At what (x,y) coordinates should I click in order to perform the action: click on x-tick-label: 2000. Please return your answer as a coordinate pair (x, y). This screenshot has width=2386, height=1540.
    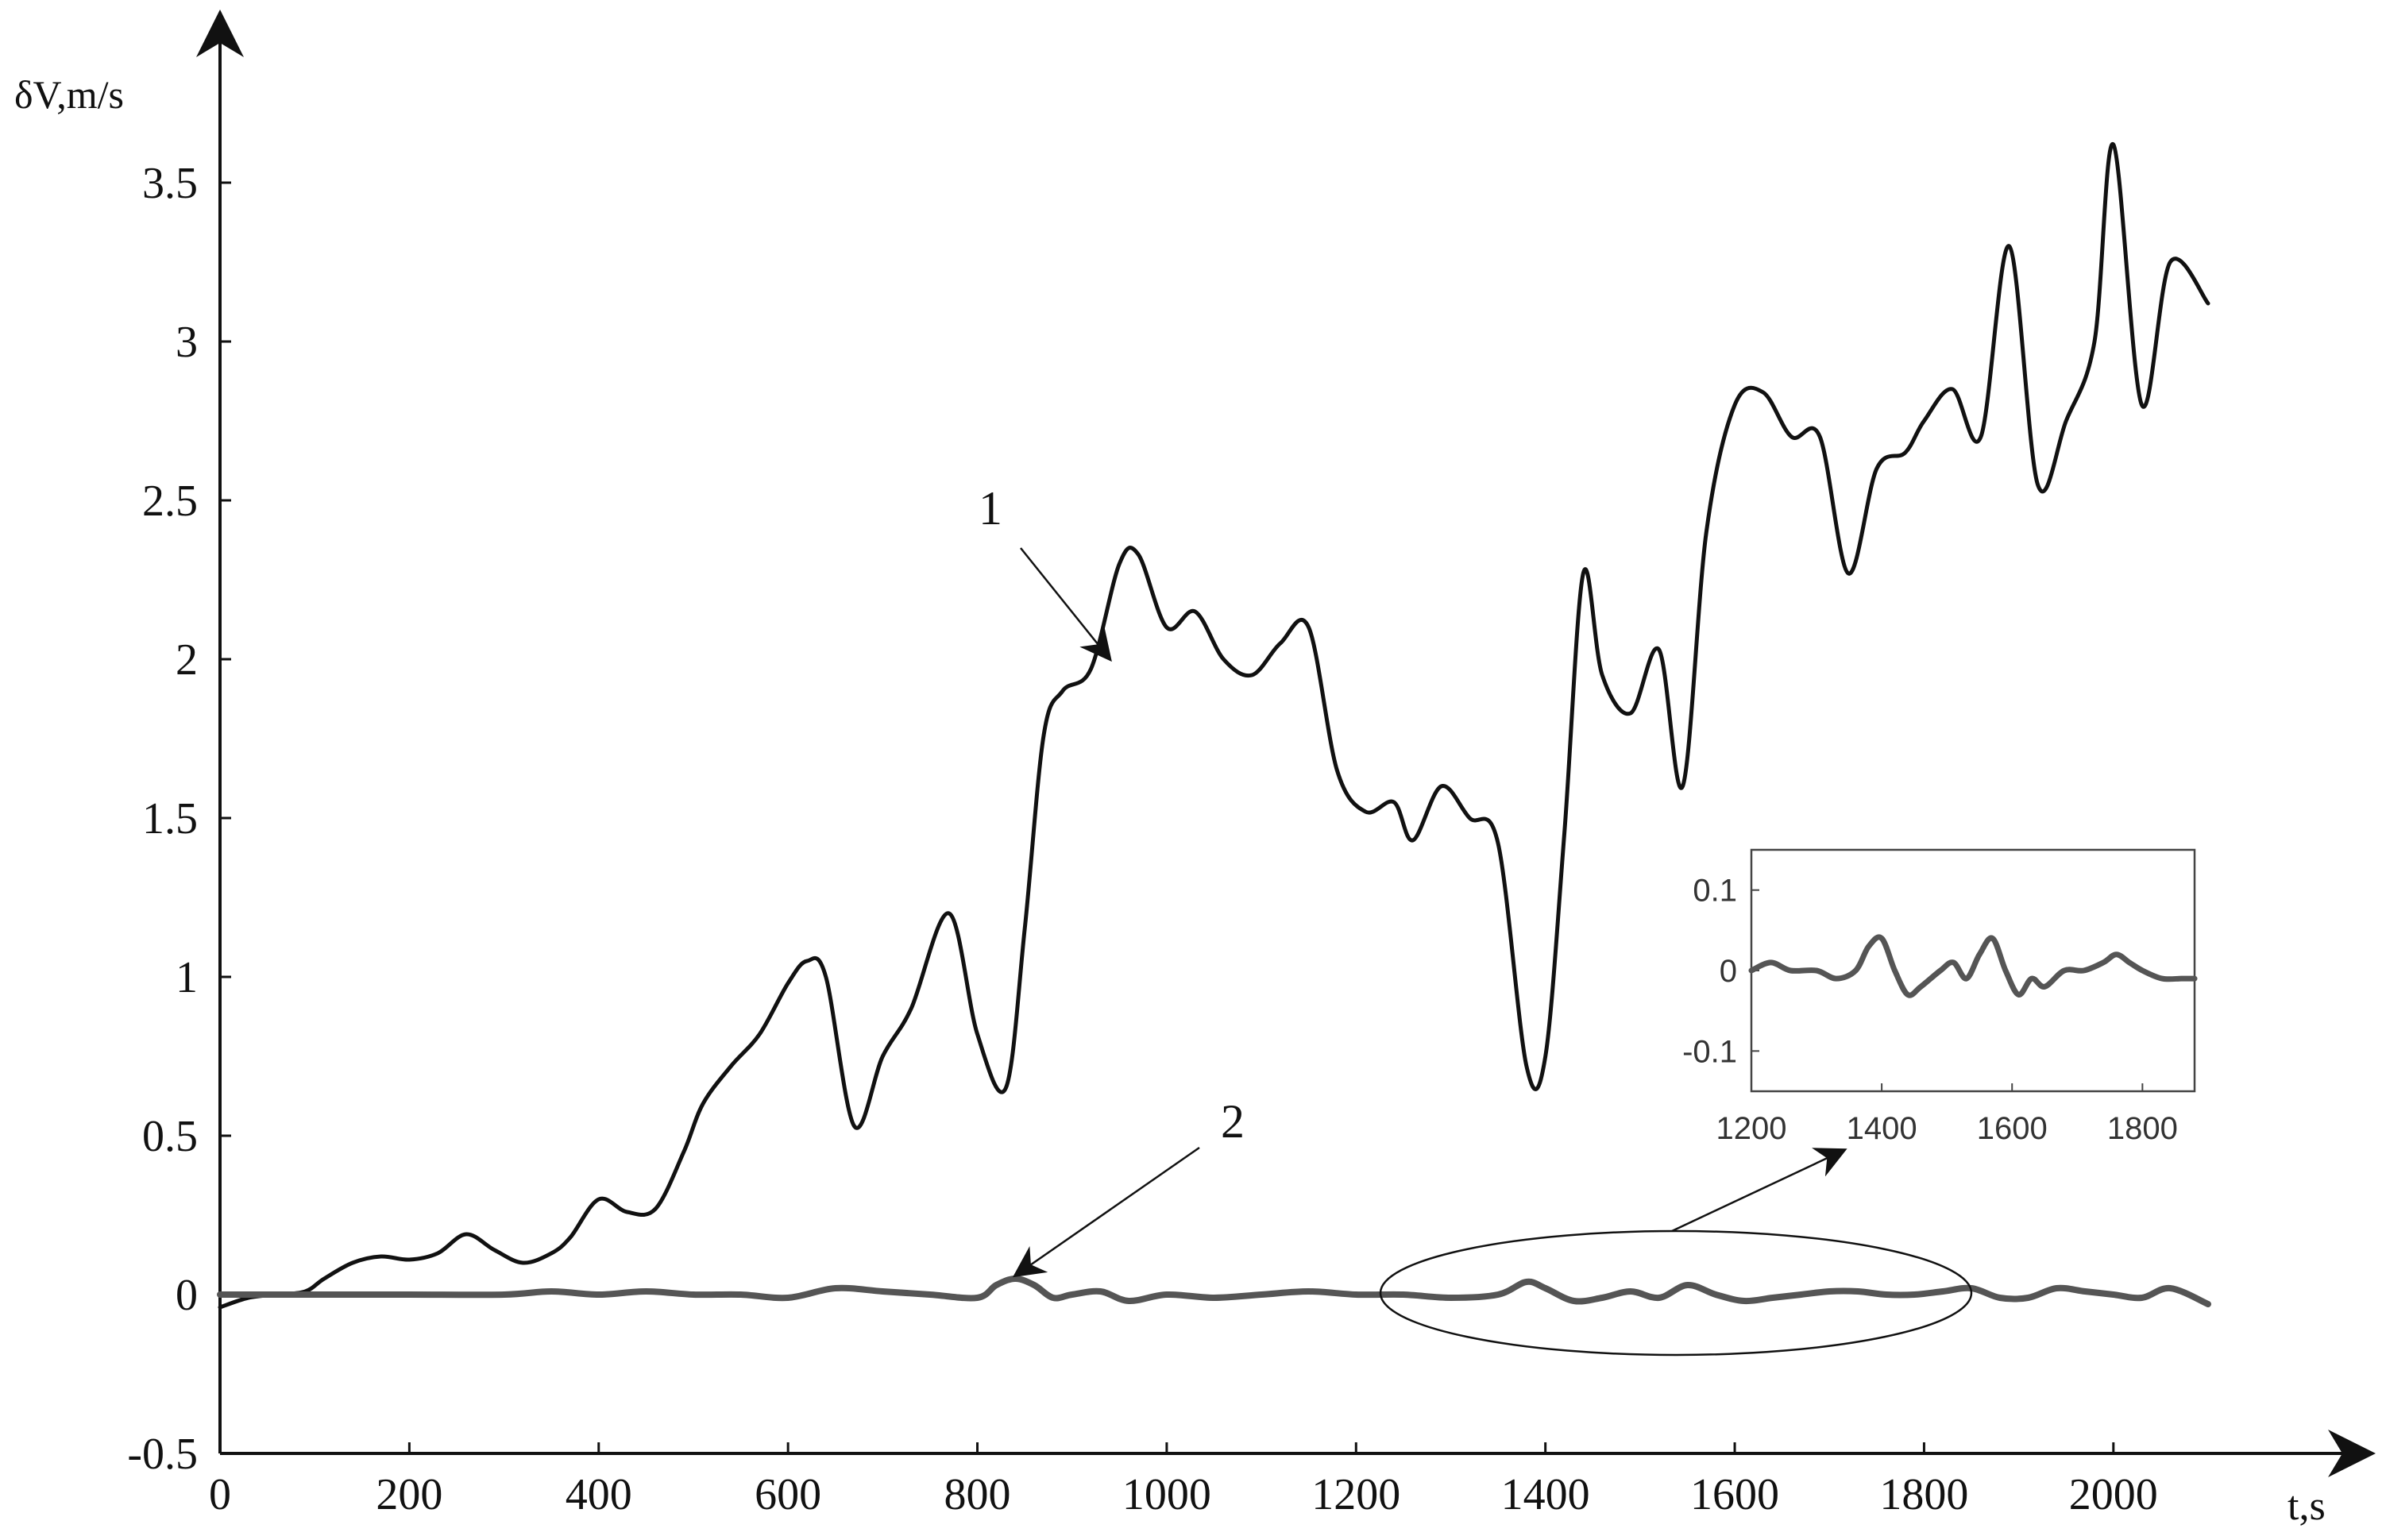
    Looking at the image, I should click on (2113, 1494).